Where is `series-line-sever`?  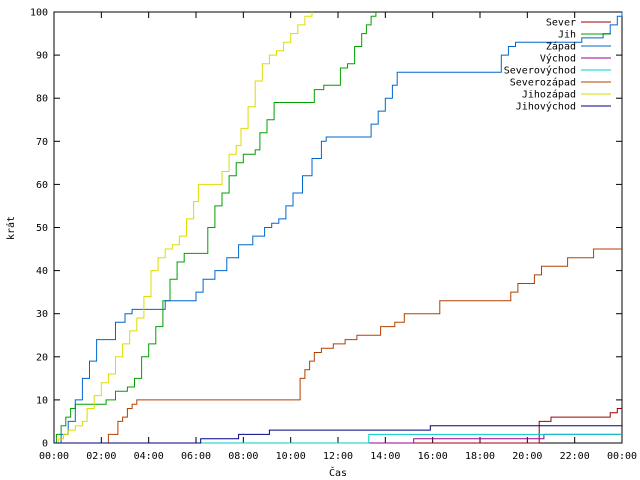
series-line-sever is located at coordinates (338, 426).